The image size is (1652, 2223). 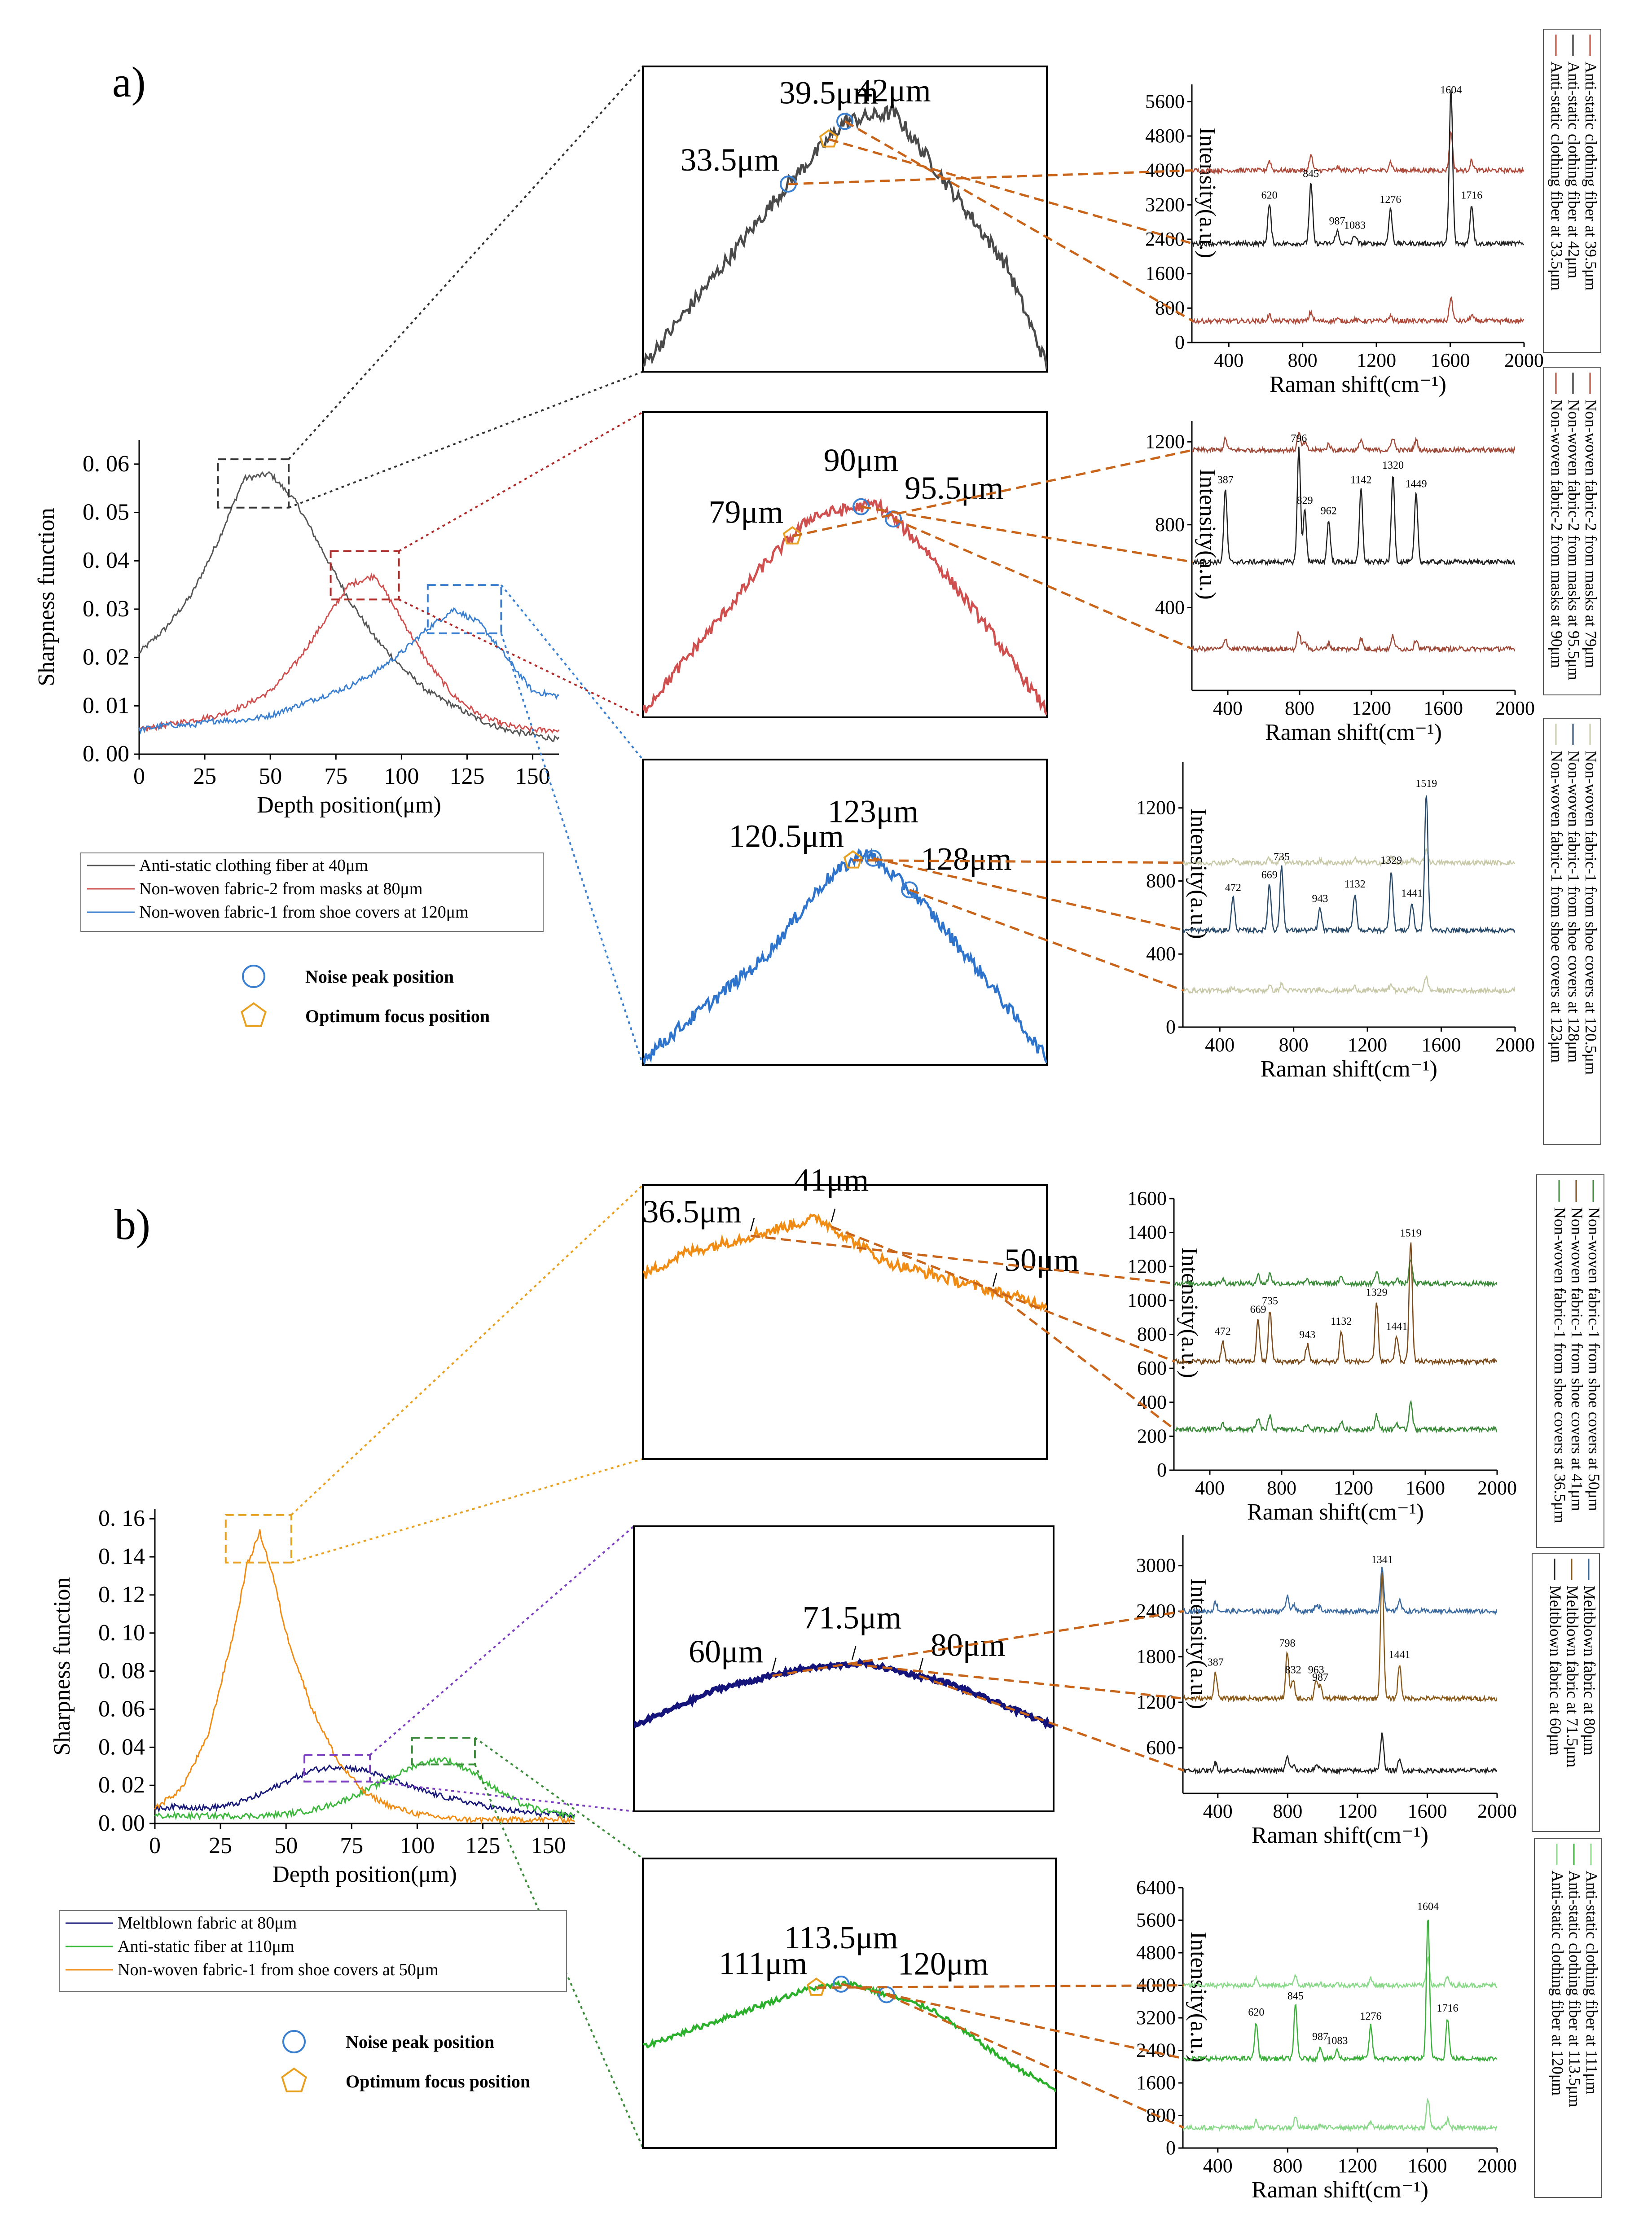 I want to click on spectrum-y-tick-label: 0, so click(x=1171, y=1027).